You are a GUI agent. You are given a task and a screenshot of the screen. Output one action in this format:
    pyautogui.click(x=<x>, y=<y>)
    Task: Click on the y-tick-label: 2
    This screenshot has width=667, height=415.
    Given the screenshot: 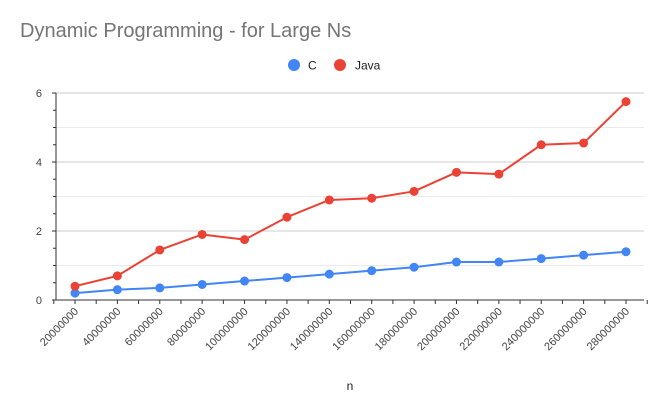 What is the action you would take?
    pyautogui.click(x=39, y=232)
    